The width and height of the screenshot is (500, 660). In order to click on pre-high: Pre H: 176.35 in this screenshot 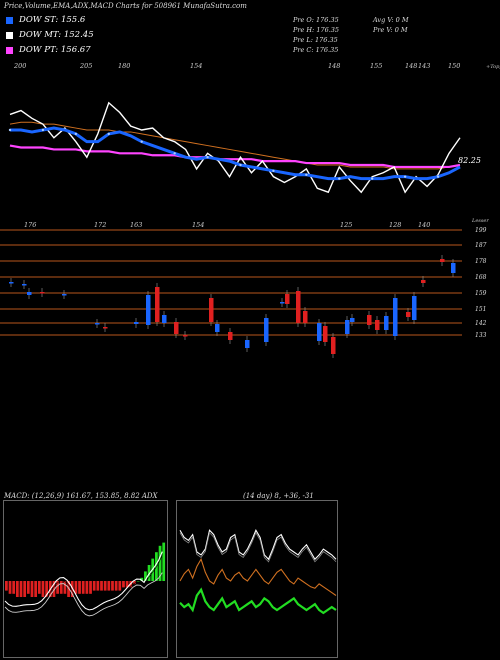, I will do `click(316, 30)`.